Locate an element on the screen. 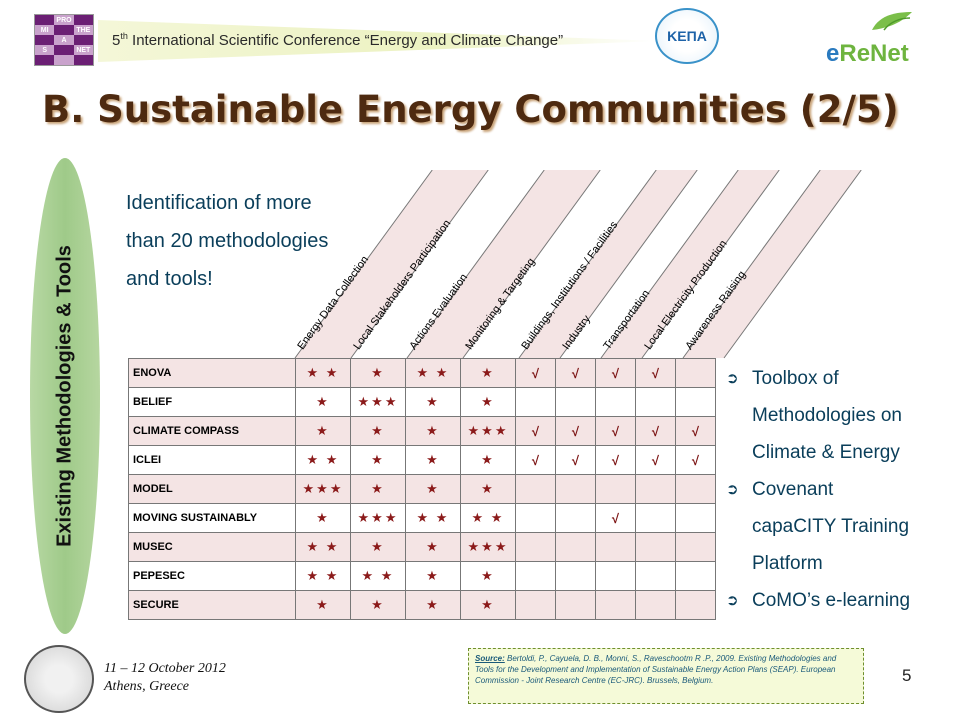 The height and width of the screenshot is (720, 960). bullet-line: Platform is located at coordinates (838, 563).